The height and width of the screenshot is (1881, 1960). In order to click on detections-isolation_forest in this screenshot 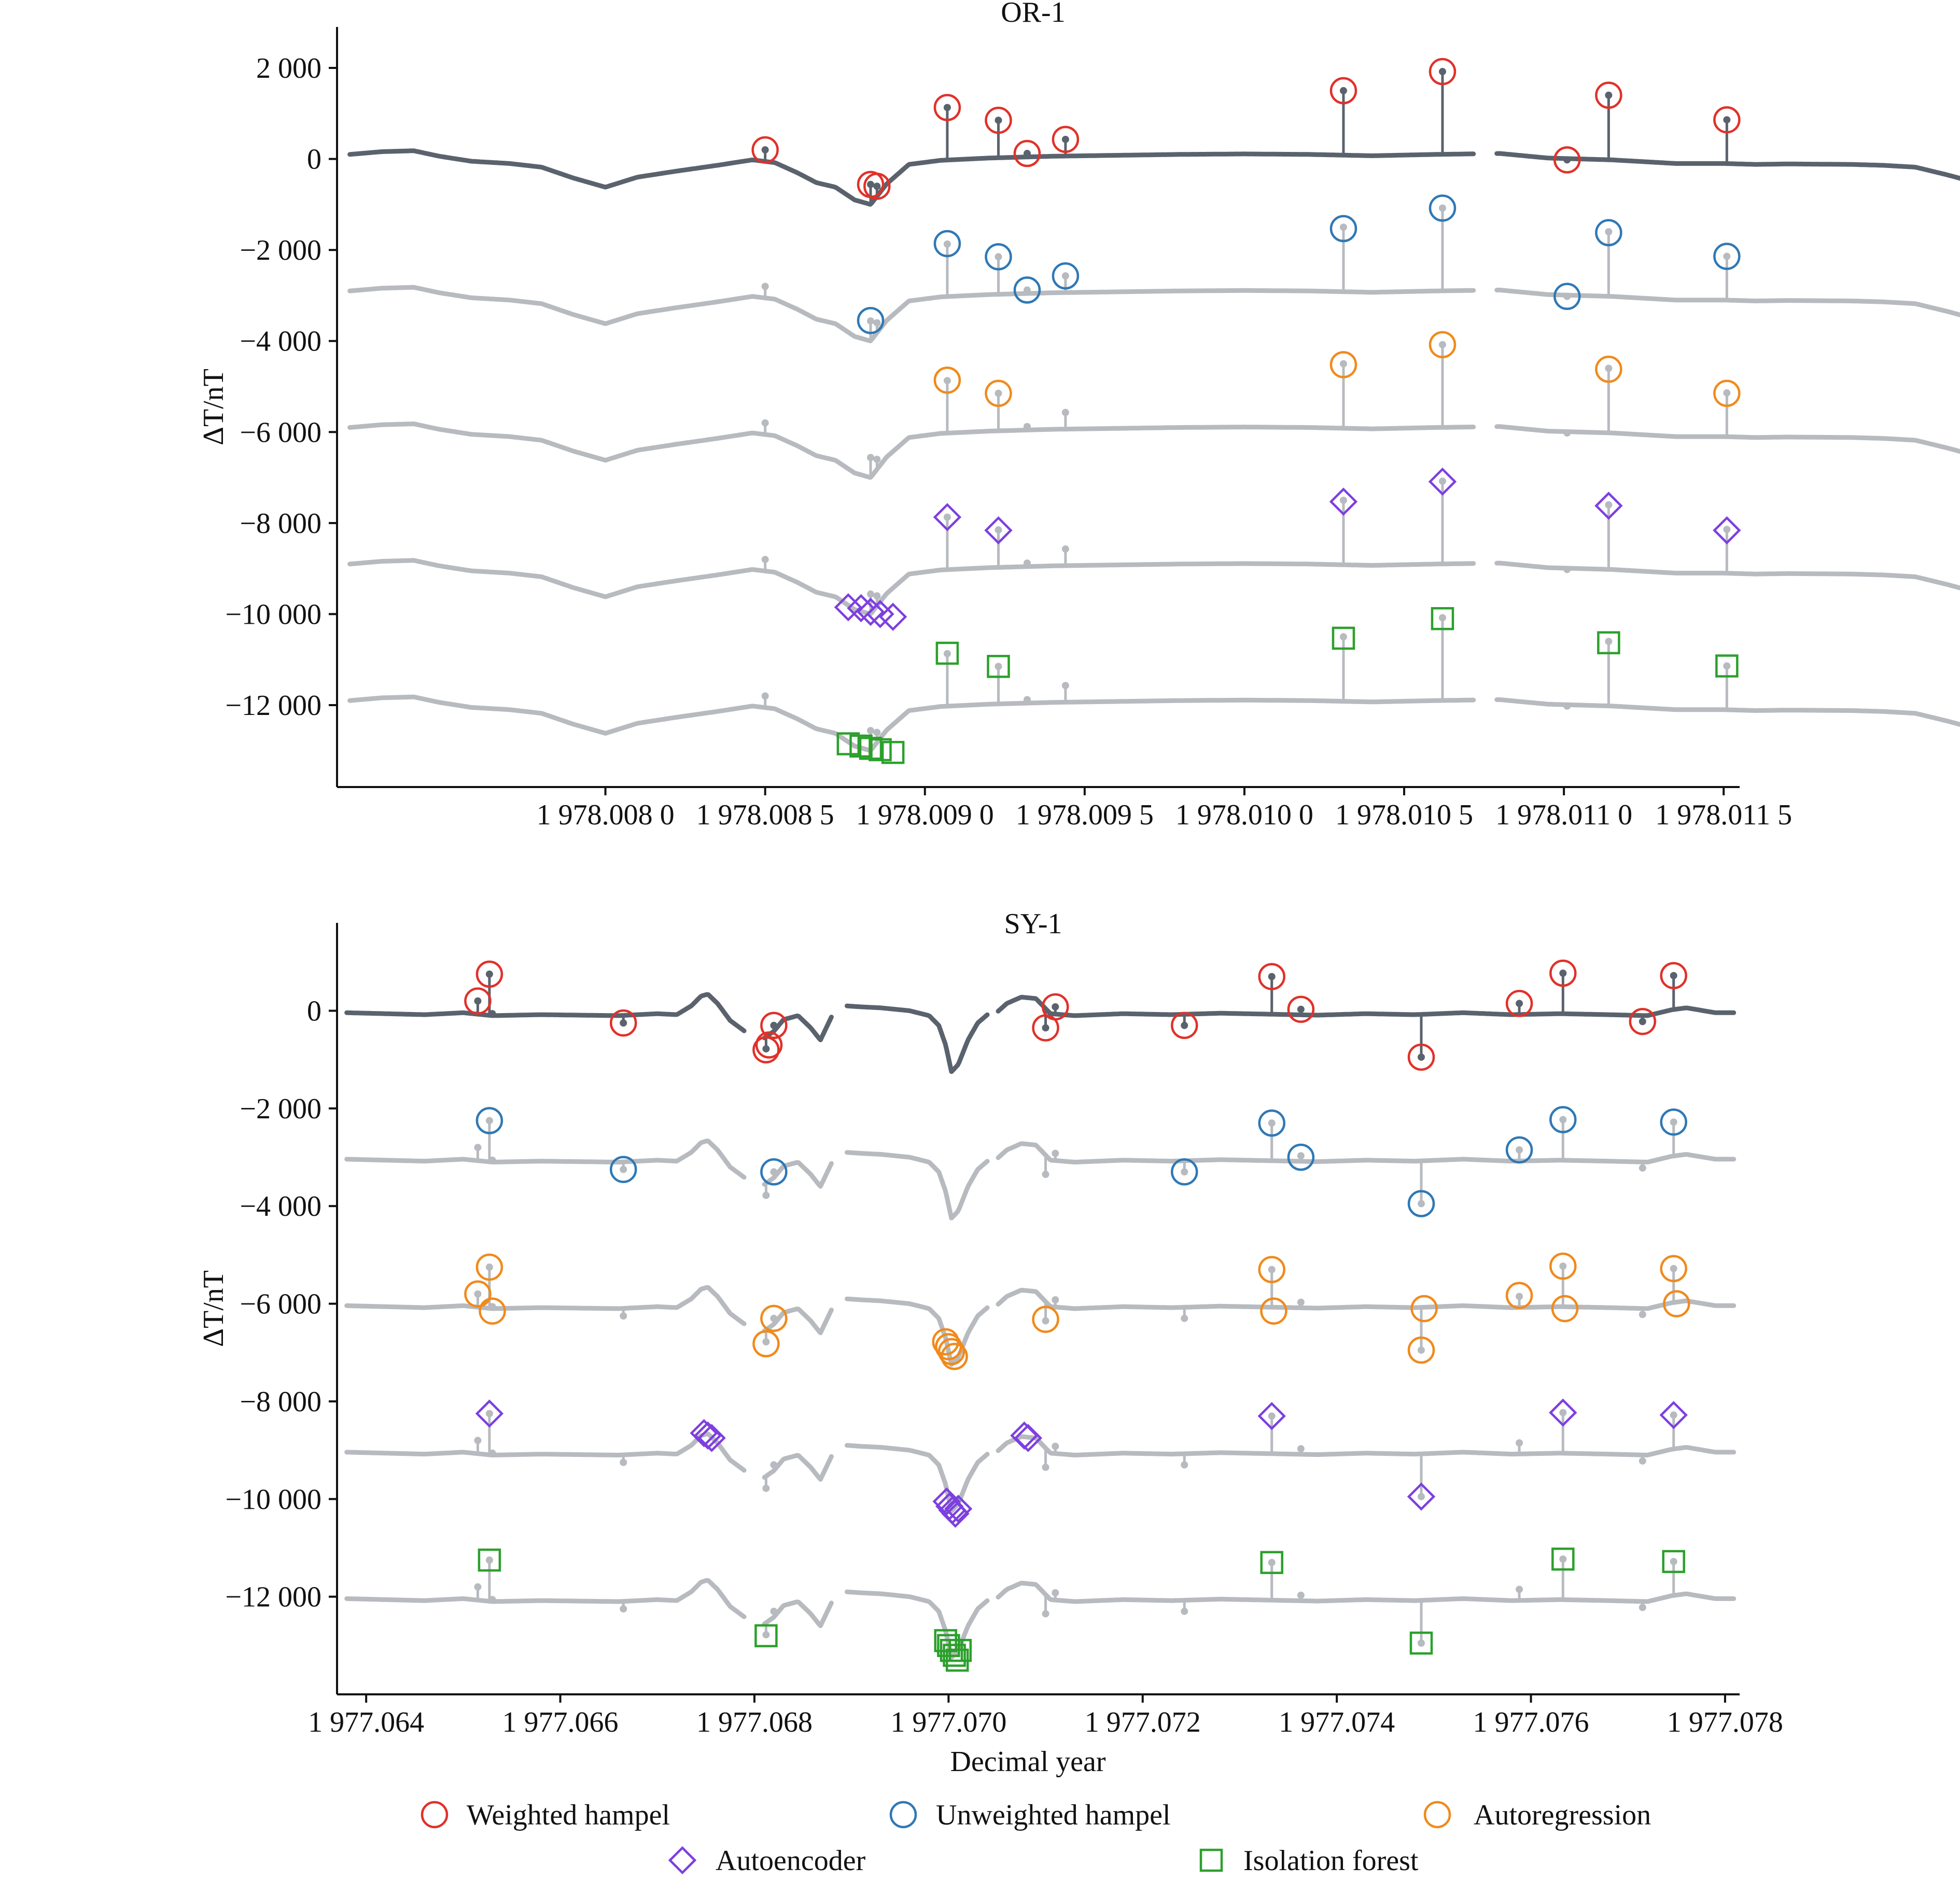, I will do `click(1081, 1609)`.